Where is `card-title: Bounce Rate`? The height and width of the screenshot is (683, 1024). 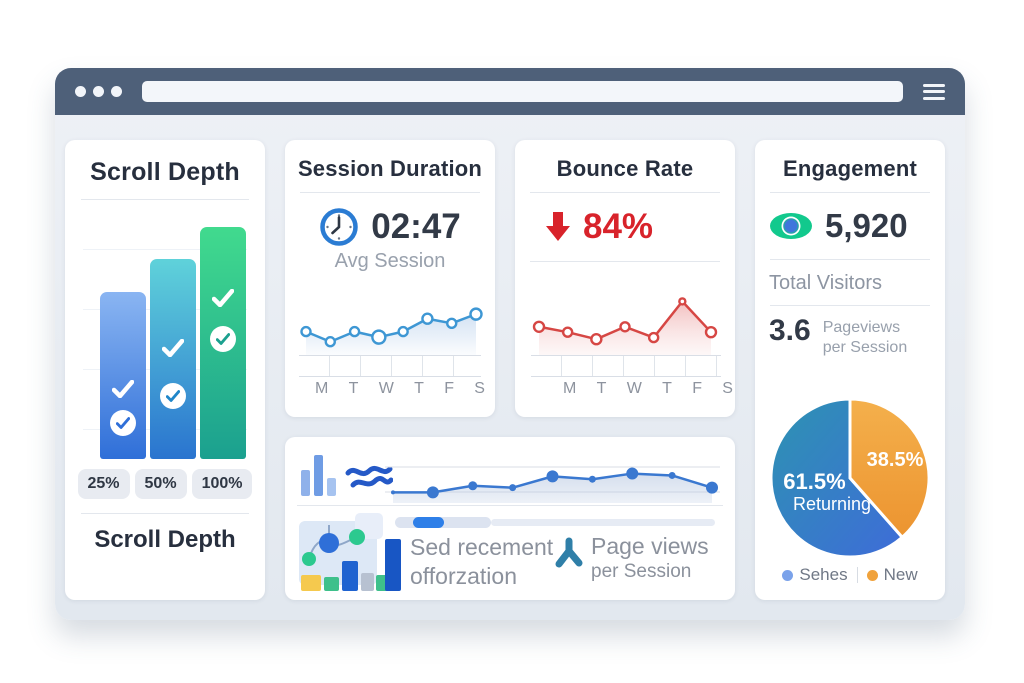
card-title: Bounce Rate is located at coordinates (625, 168).